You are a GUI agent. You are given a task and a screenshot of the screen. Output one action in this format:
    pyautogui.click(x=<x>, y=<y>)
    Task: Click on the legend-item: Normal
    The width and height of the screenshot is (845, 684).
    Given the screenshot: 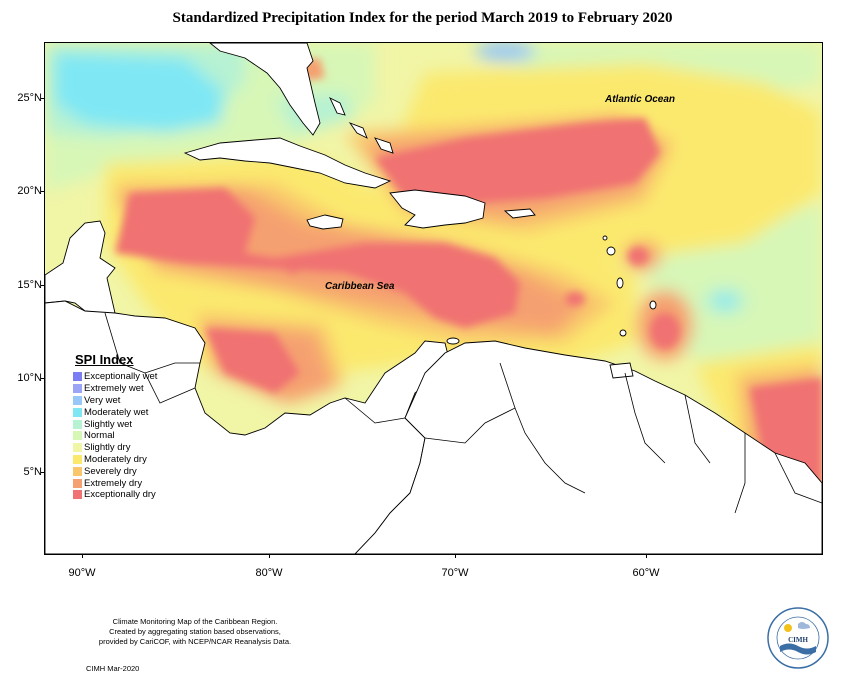 What is the action you would take?
    pyautogui.click(x=133, y=436)
    